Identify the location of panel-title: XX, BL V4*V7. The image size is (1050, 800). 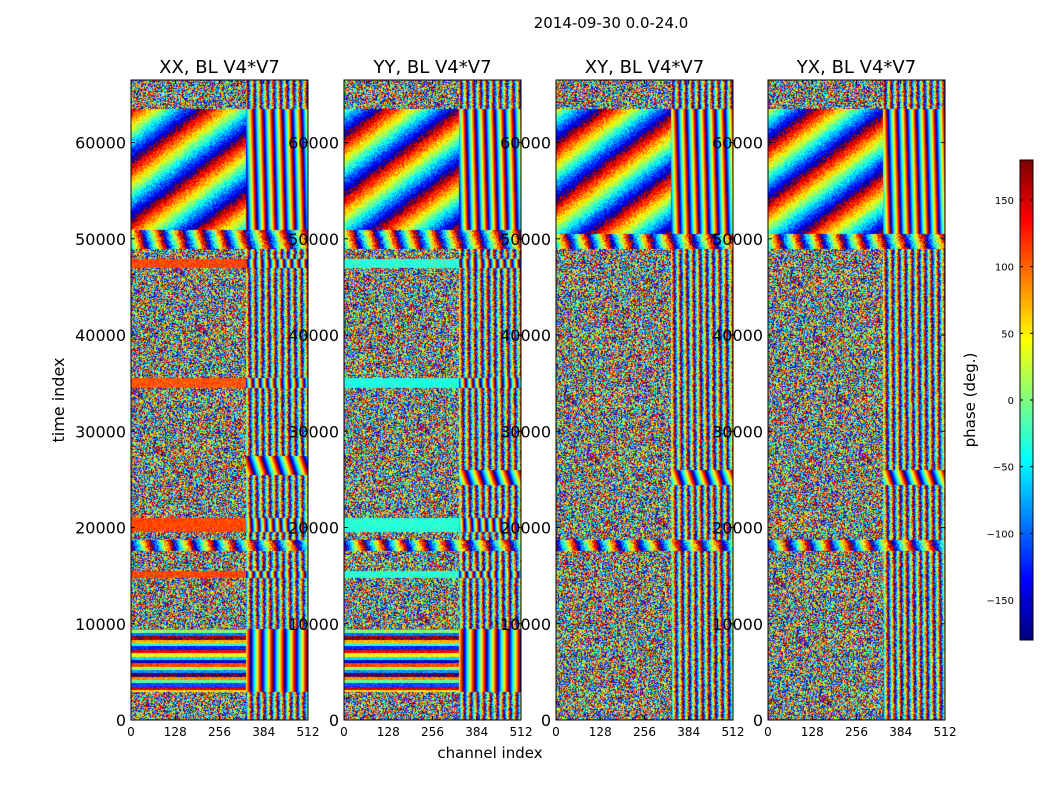
(219, 67).